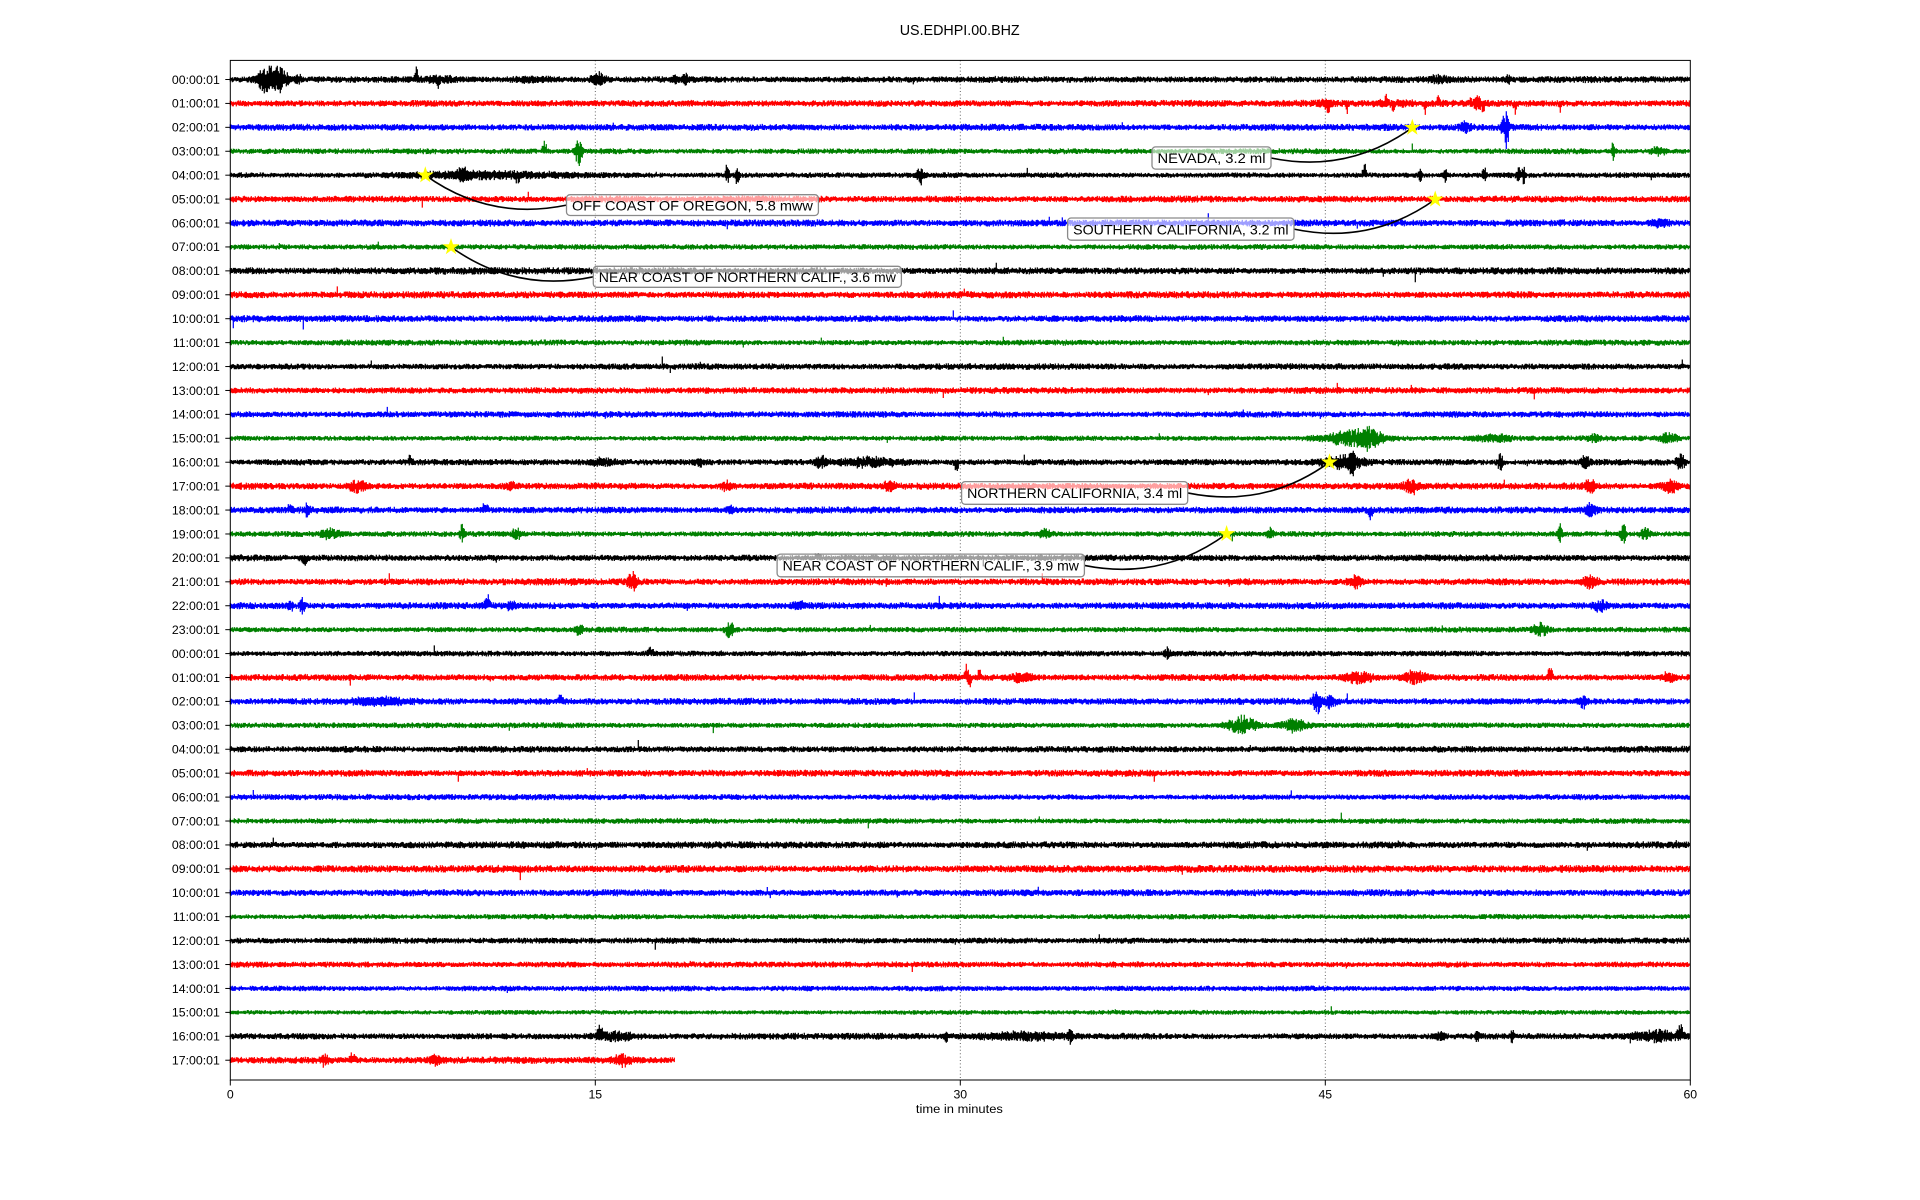  Describe the element at coordinates (196, 606) in the screenshot. I see `svg-text: 22:00:01` at that location.